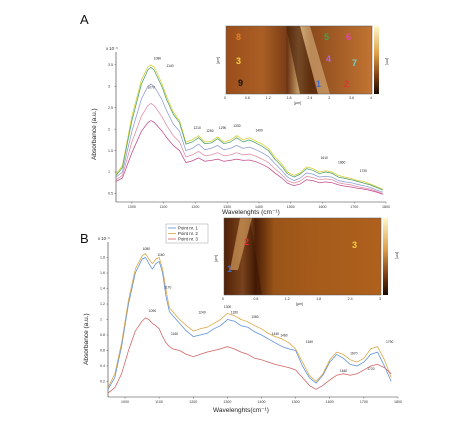  I want to click on panel-a-x-tick-label: 1400, so click(259, 207).